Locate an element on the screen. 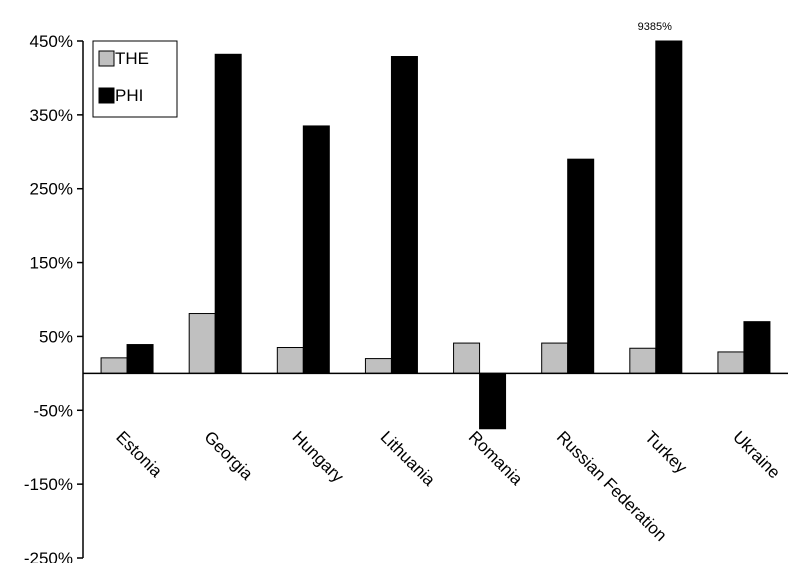 This screenshot has width=807, height=563. y-axis: -250% -150% -50% 50% 150% 250% 350% 450% is located at coordinates (54, 297).